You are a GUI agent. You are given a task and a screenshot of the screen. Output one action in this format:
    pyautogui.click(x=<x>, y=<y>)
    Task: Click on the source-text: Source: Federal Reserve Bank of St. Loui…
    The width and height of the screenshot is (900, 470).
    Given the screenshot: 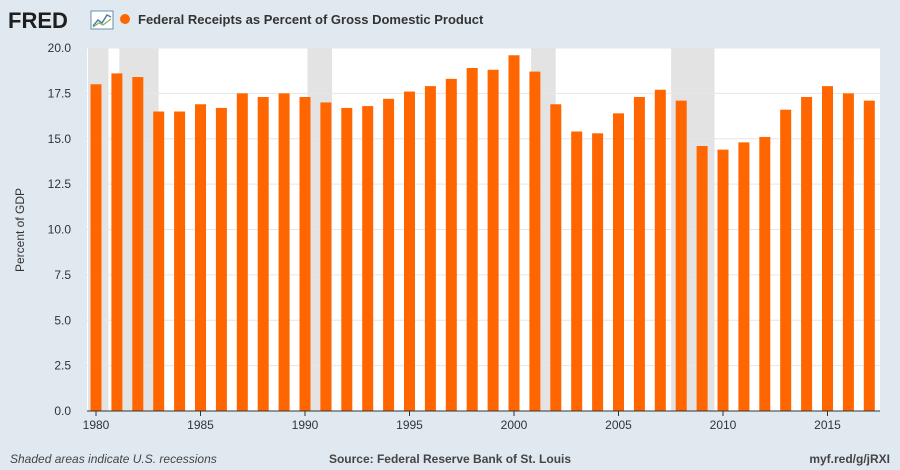 What is the action you would take?
    pyautogui.click(x=450, y=459)
    